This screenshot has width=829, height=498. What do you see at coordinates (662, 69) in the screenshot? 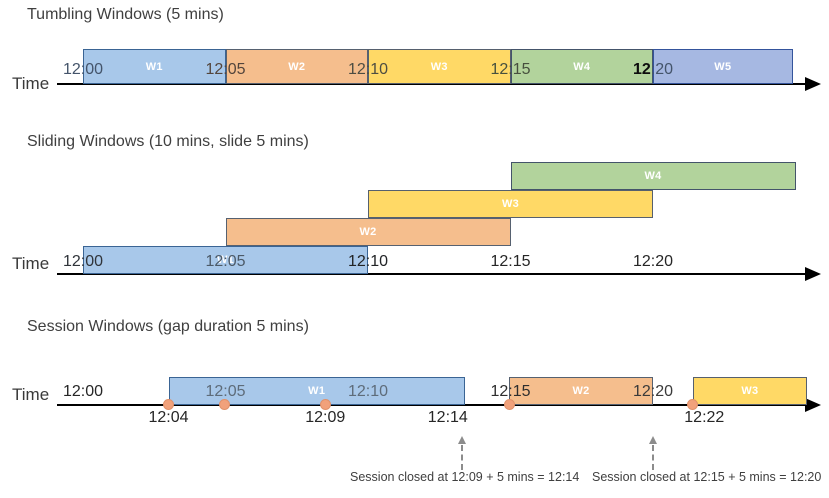
I see `axis-tick-label-part: :20` at bounding box center [662, 69].